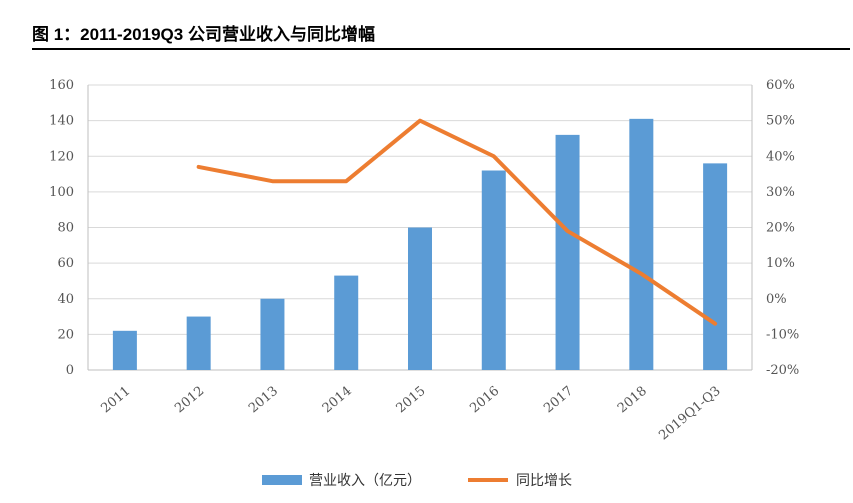 This screenshot has width=853, height=503. Describe the element at coordinates (61, 192) in the screenshot. I see `left-tick-label: 100` at that location.